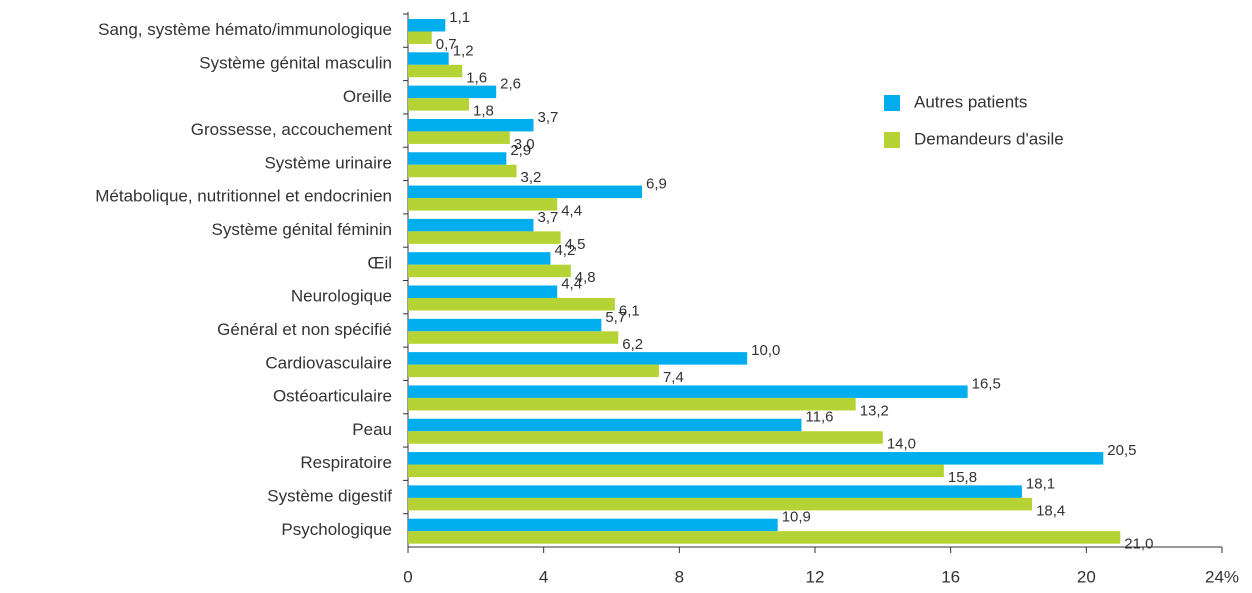 Image resolution: width=1252 pixels, height=593 pixels. I want to click on value-label: 3,2, so click(531, 177).